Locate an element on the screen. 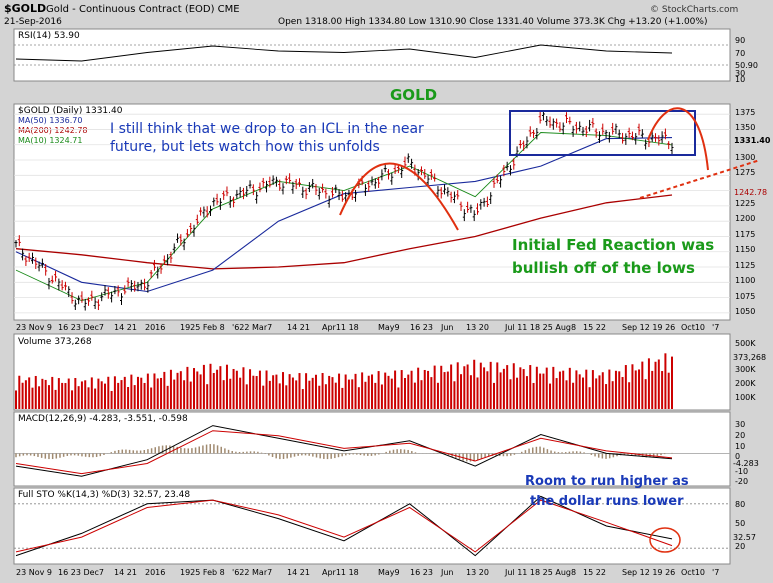  price-tick-1275: 1275 is located at coordinates (745, 172).